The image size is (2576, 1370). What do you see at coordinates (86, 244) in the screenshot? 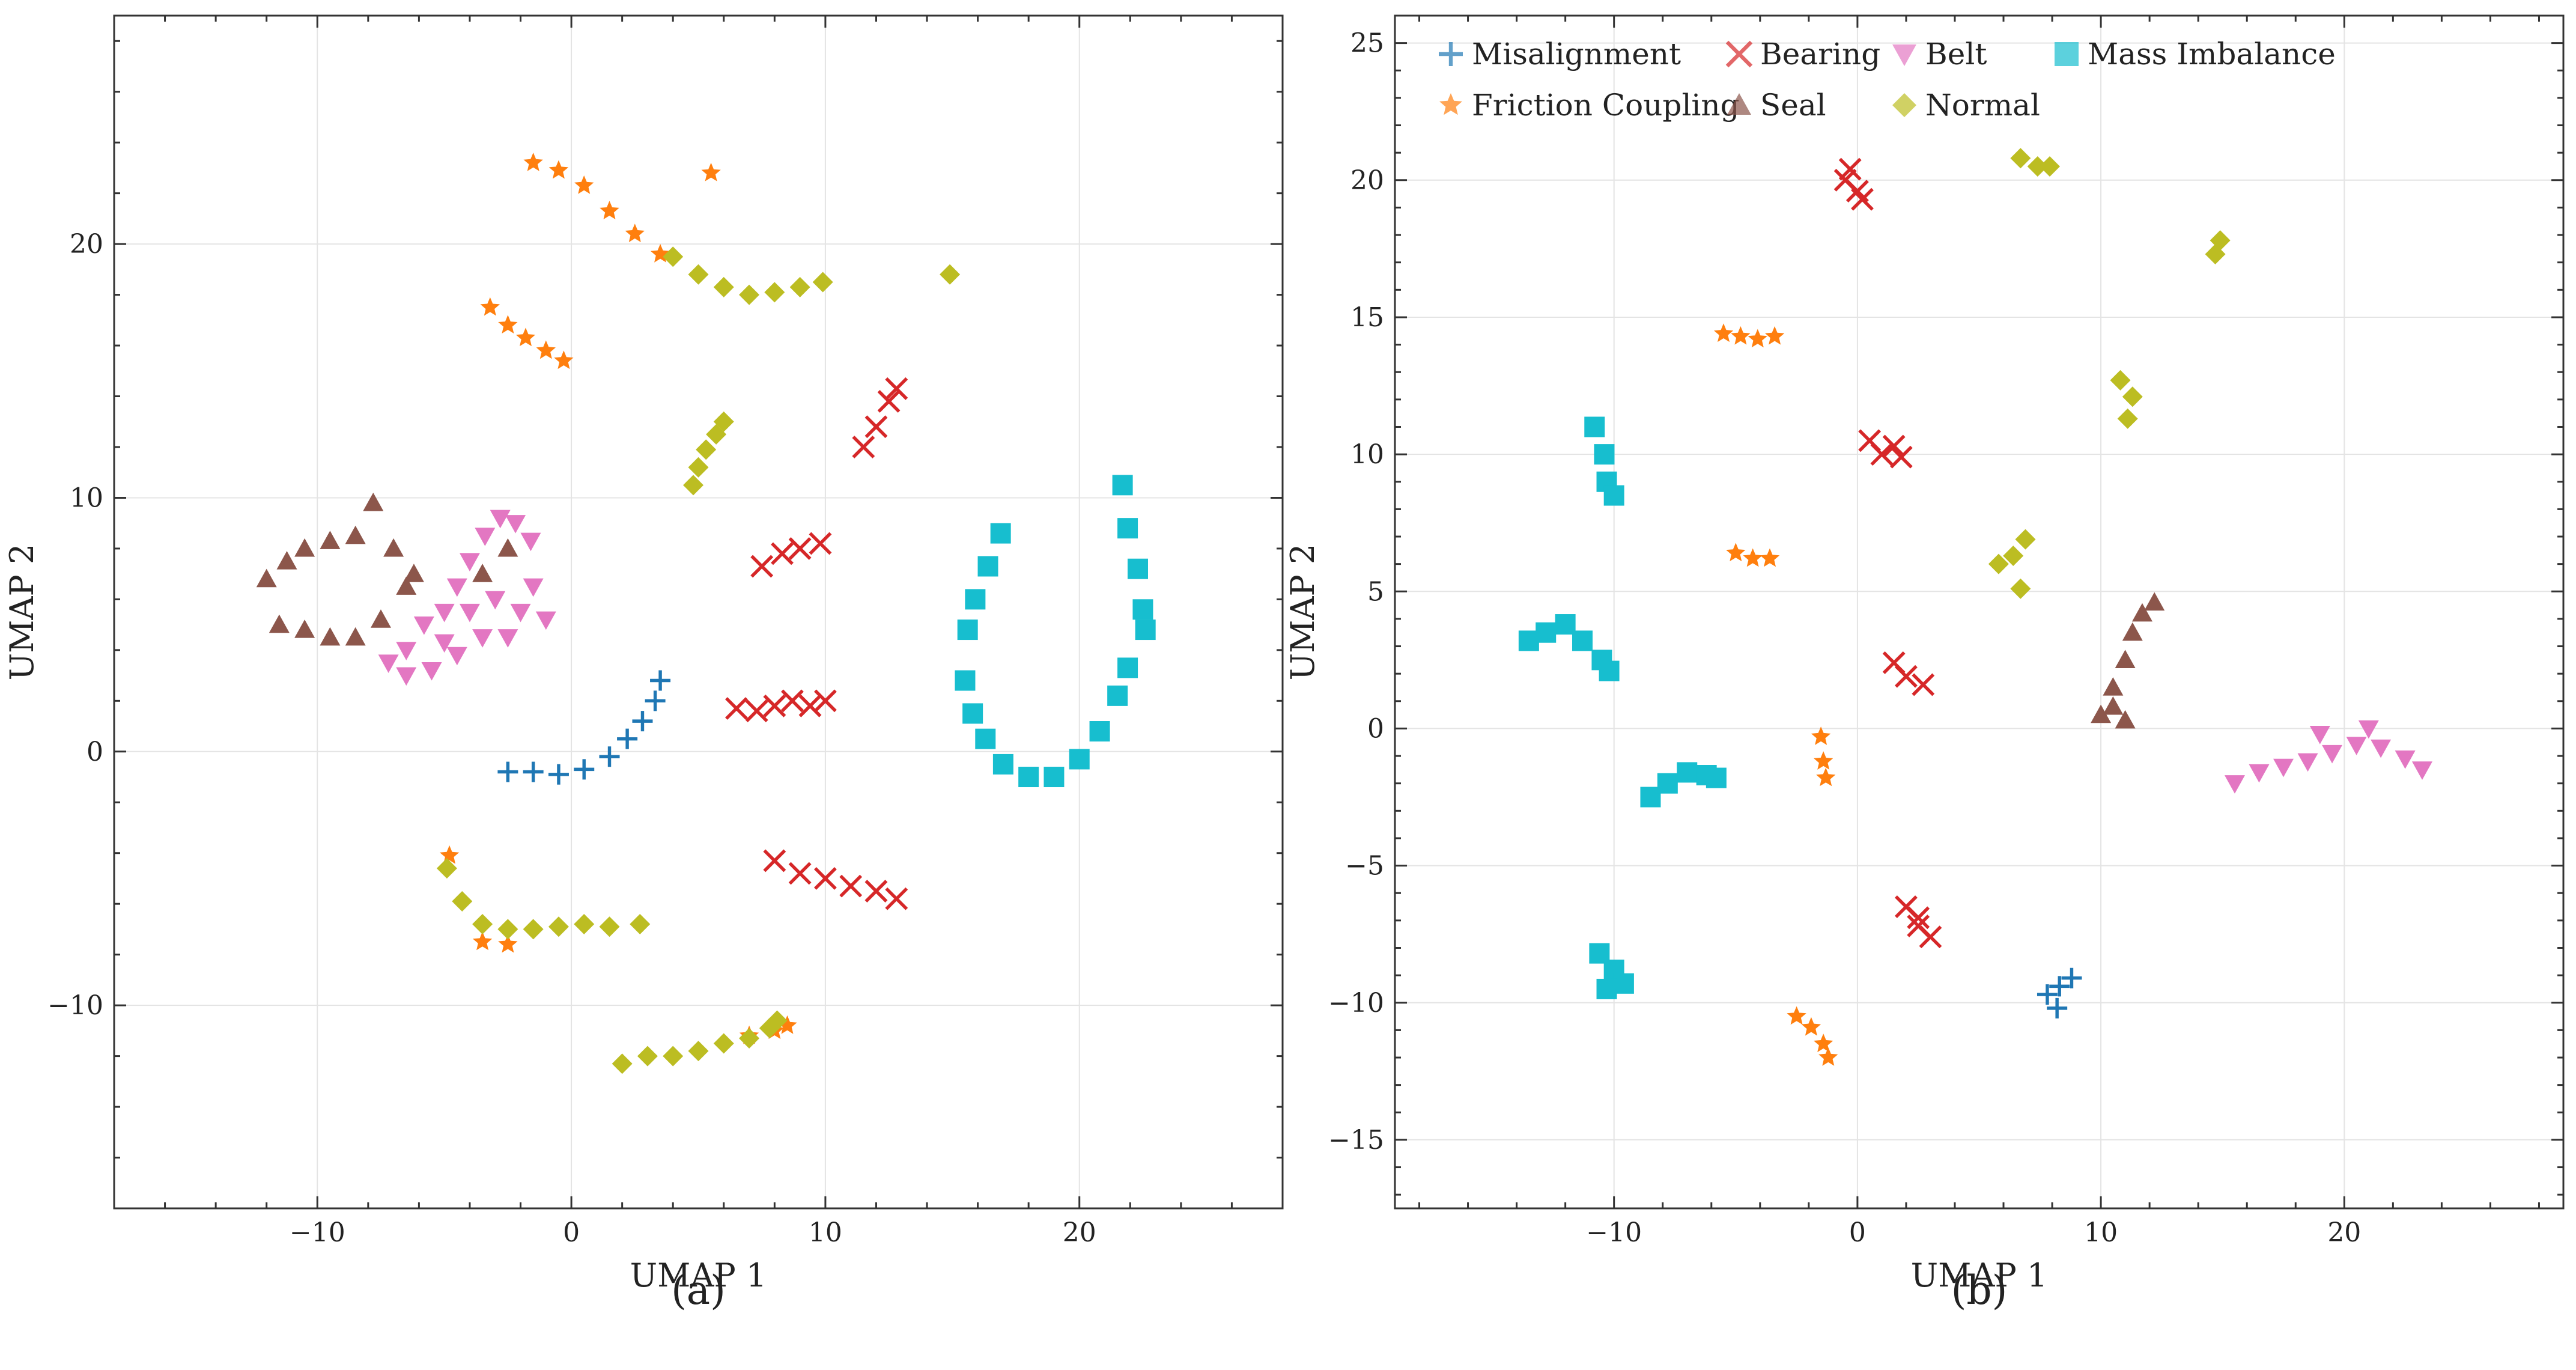
I see `y-tick-label: 20` at bounding box center [86, 244].